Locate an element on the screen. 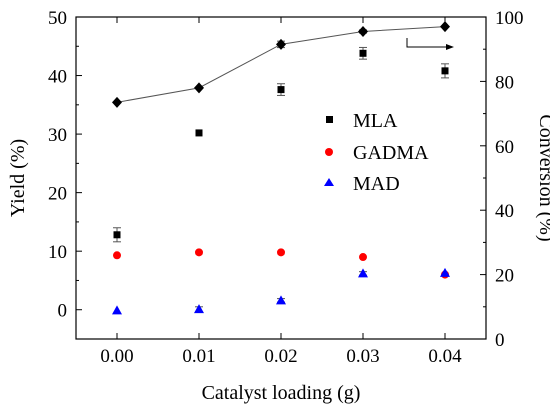 This screenshot has height=413, width=550. y-tick-label-right: 60 is located at coordinates (504, 147).